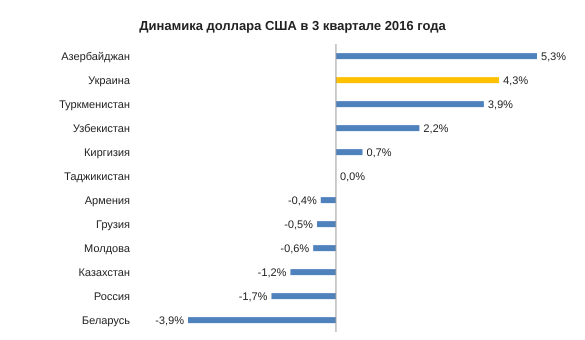  Describe the element at coordinates (97, 176) in the screenshot. I see `y-tick-label: Таджикистан` at that location.